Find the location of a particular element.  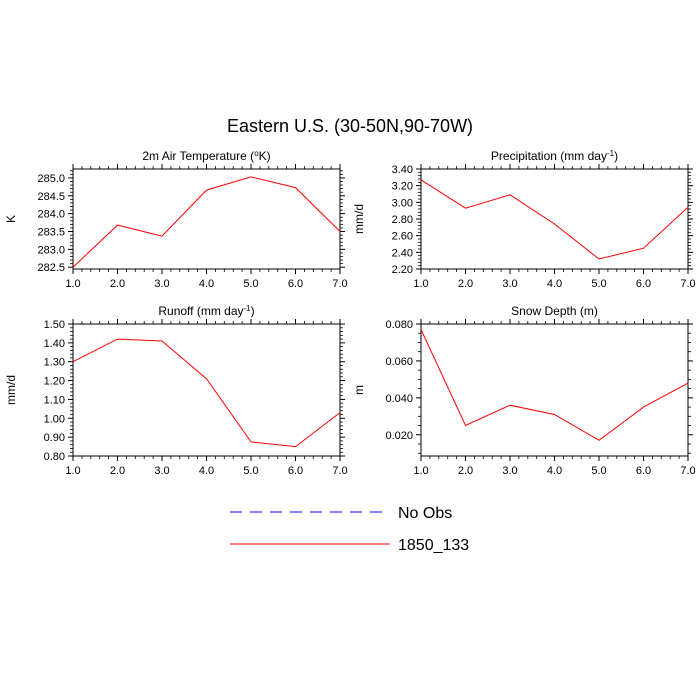

panel-title: 2m Air Temperature (oK) is located at coordinates (206, 156).